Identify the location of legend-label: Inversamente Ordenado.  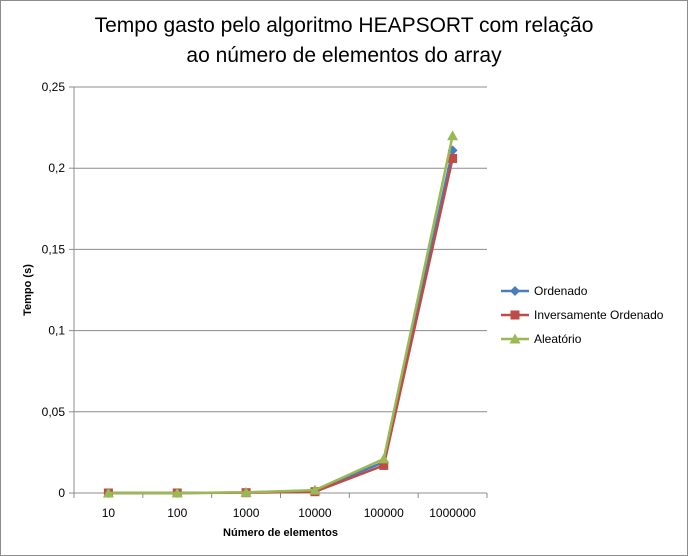
(599, 315).